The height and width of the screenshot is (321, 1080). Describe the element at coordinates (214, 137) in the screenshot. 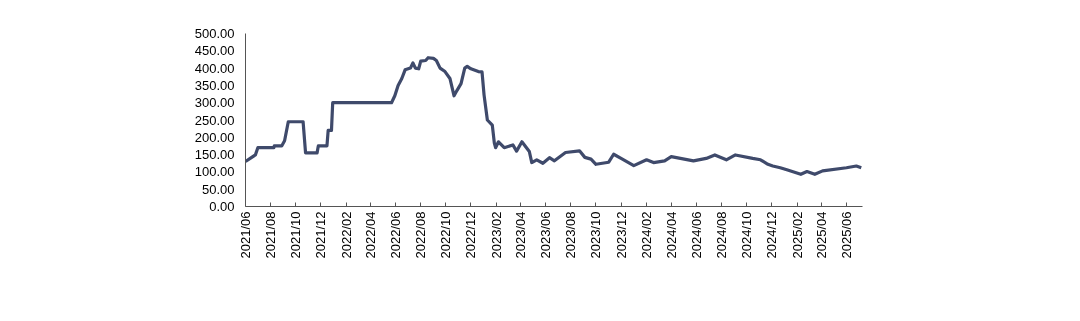

I see `y-tick-label: 200.00` at that location.